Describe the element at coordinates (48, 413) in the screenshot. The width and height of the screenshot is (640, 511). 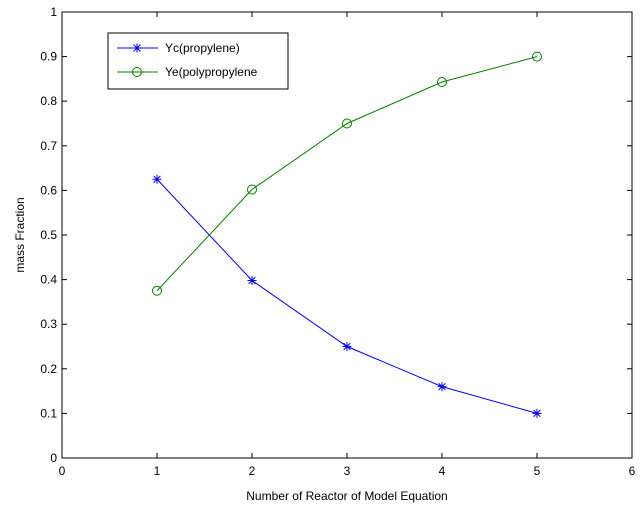
I see `y-tick-label: 0.1` at that location.